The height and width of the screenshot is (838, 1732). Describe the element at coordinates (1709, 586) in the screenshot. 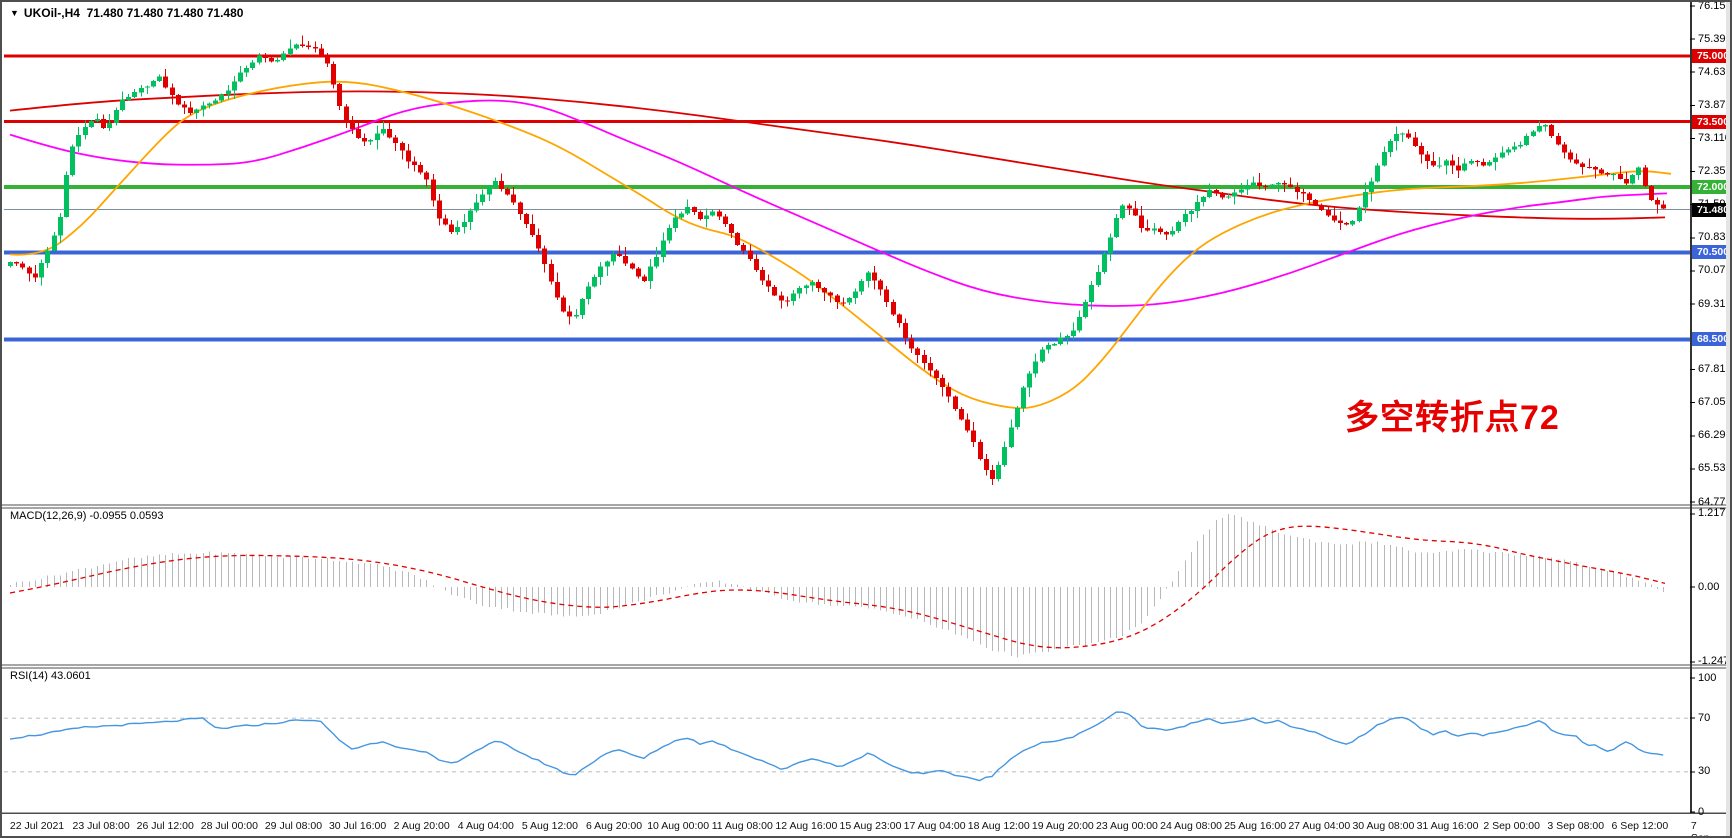

I see `macd-tick-0.00: 0.00` at that location.